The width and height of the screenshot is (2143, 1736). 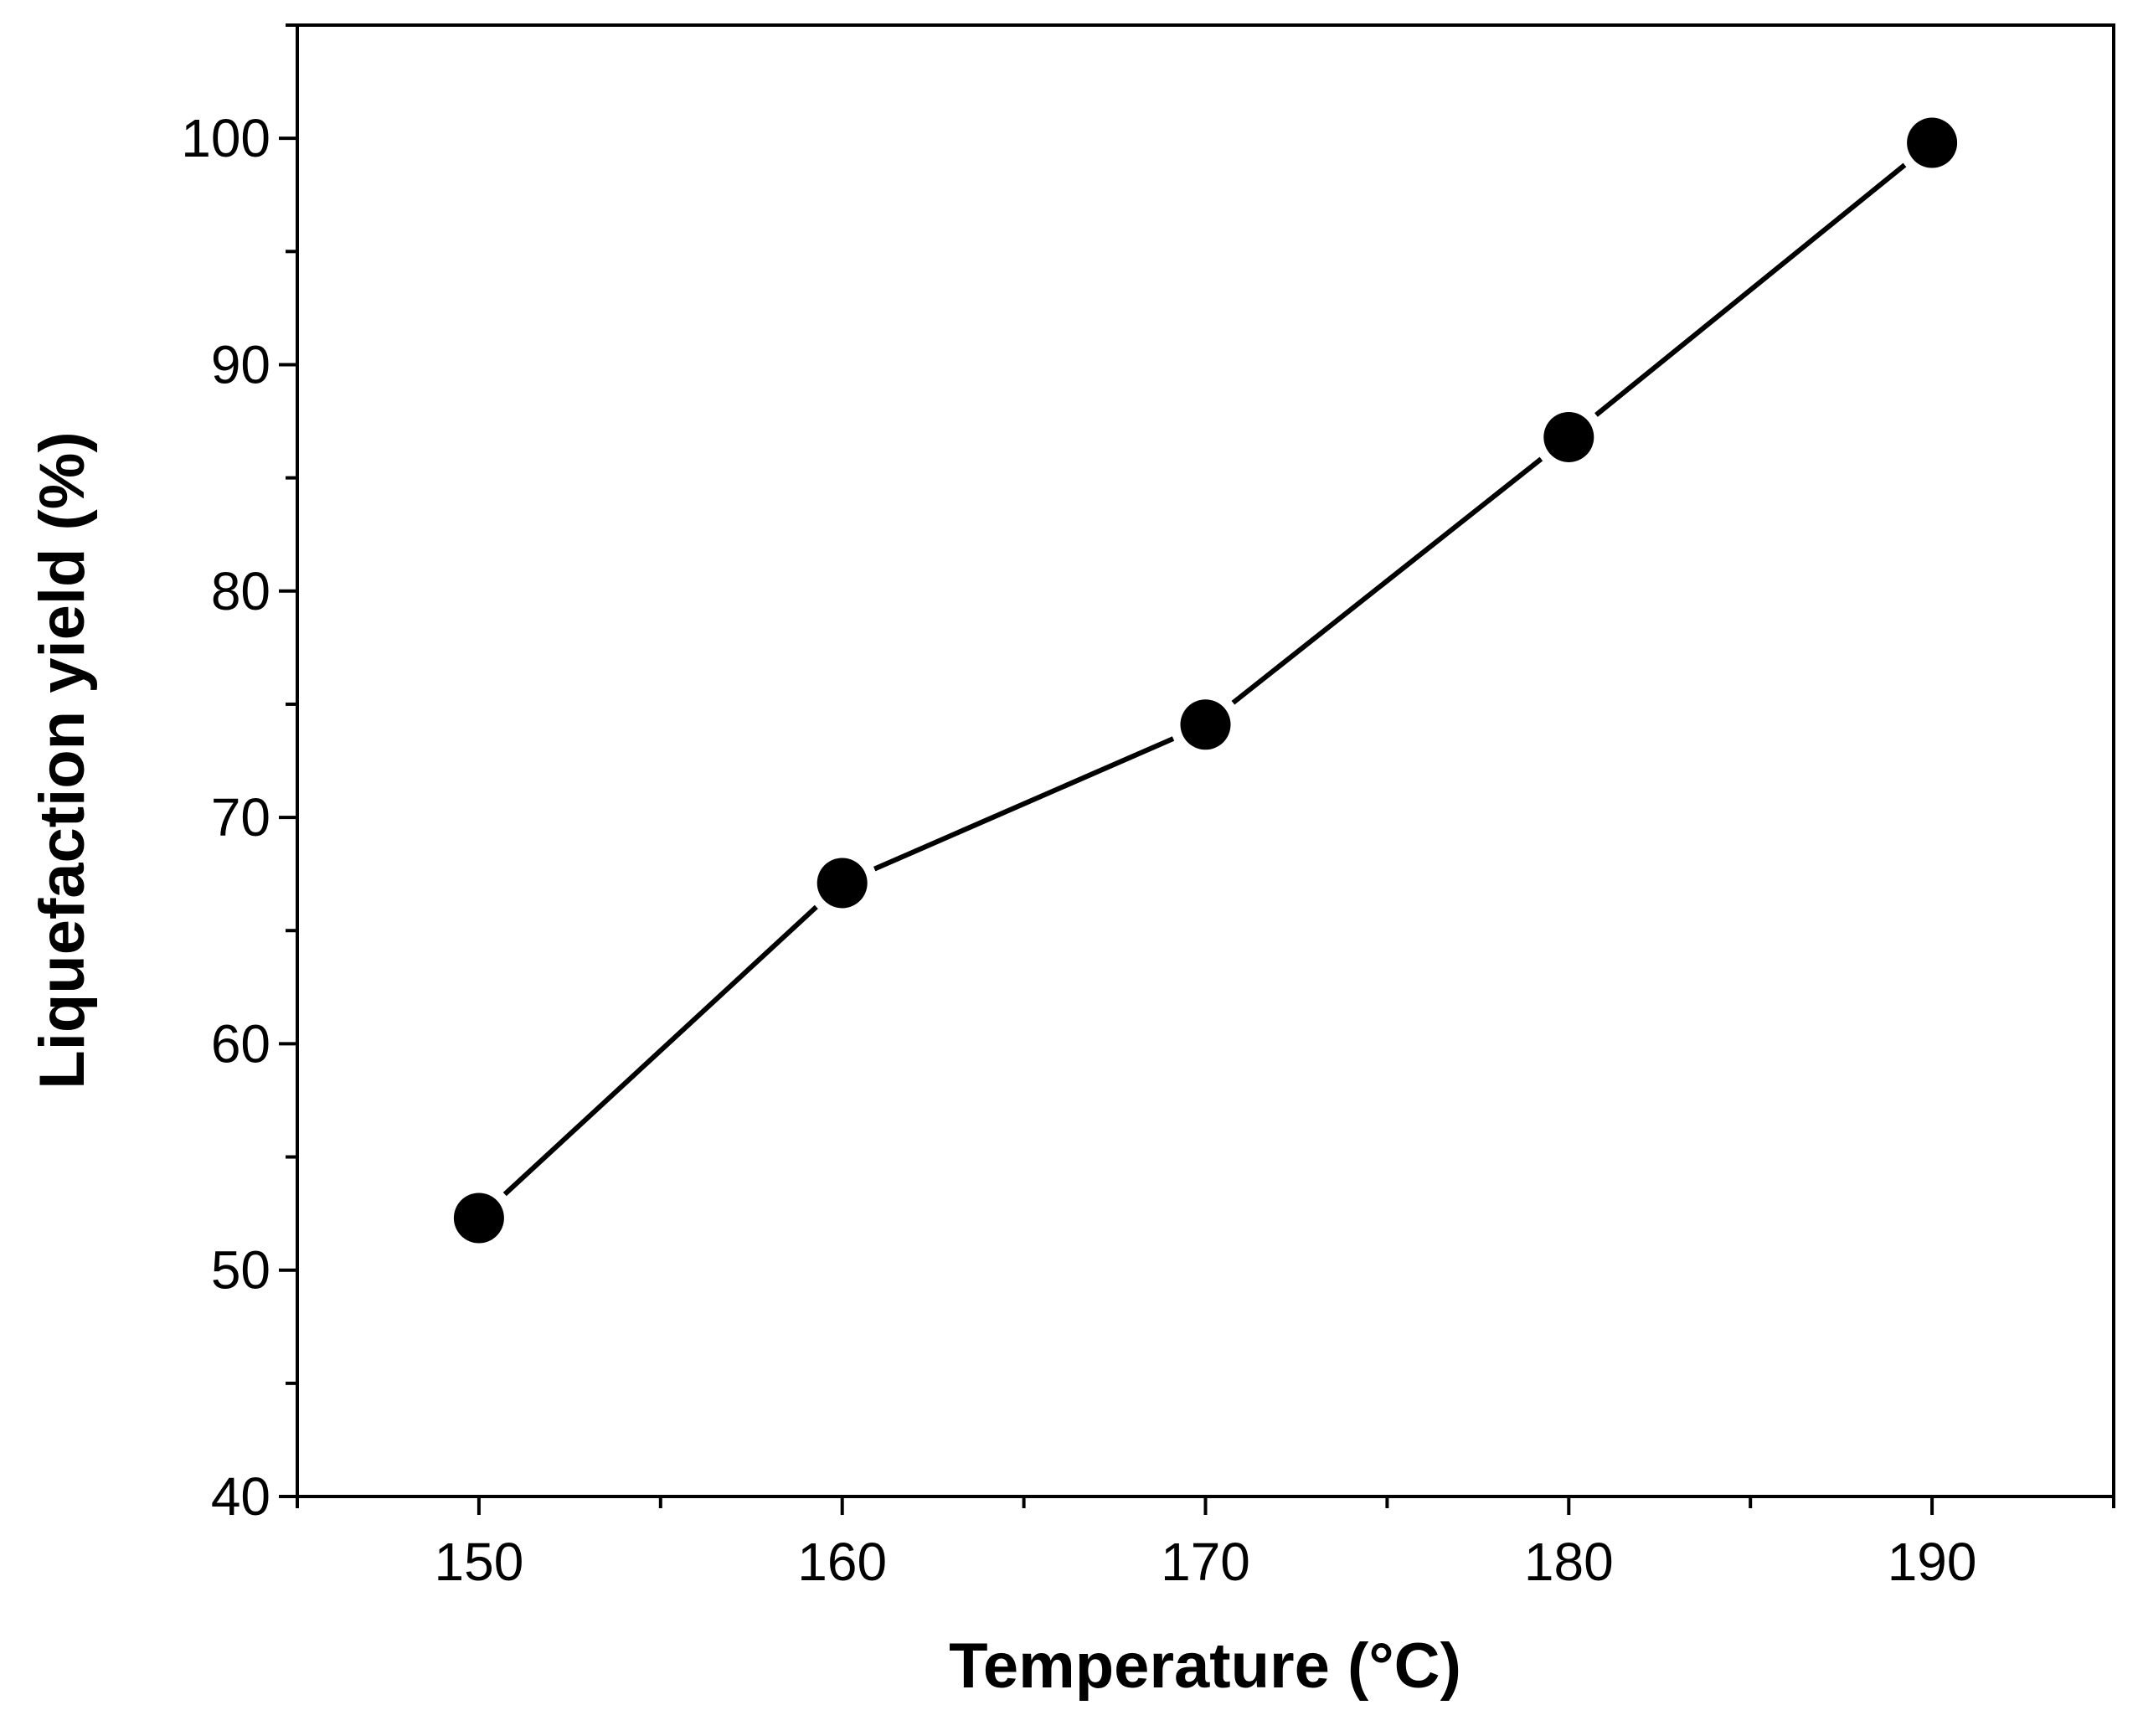 What do you see at coordinates (240, 1043) in the screenshot?
I see `y-tick-label: 60` at bounding box center [240, 1043].